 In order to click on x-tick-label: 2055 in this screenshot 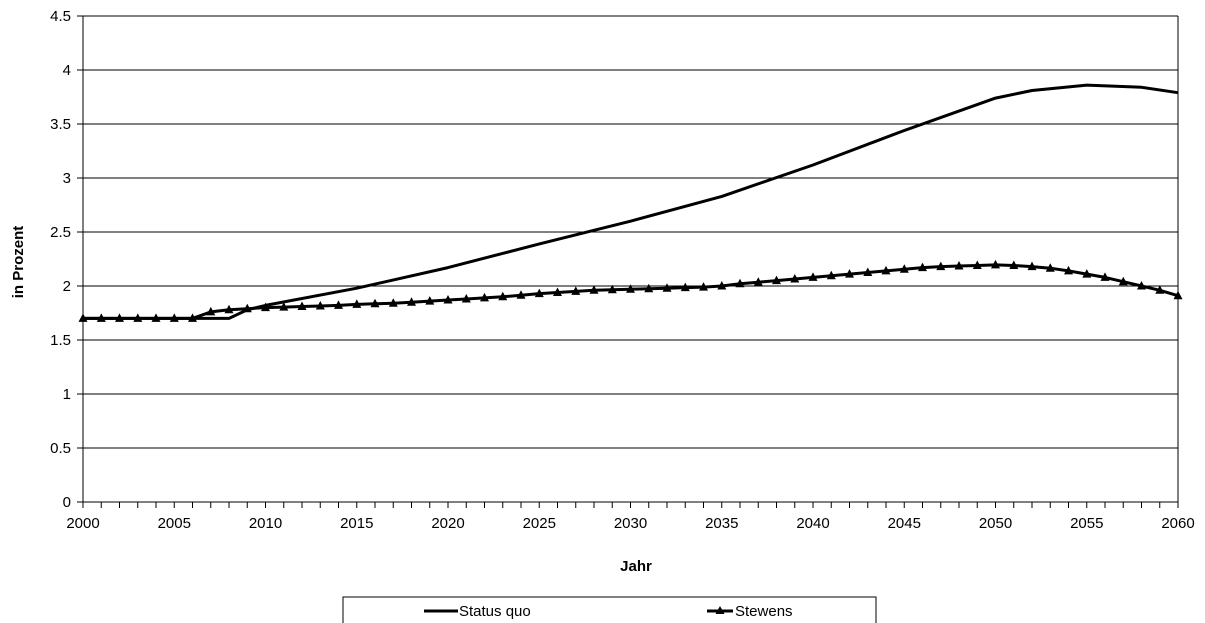, I will do `click(1086, 523)`.